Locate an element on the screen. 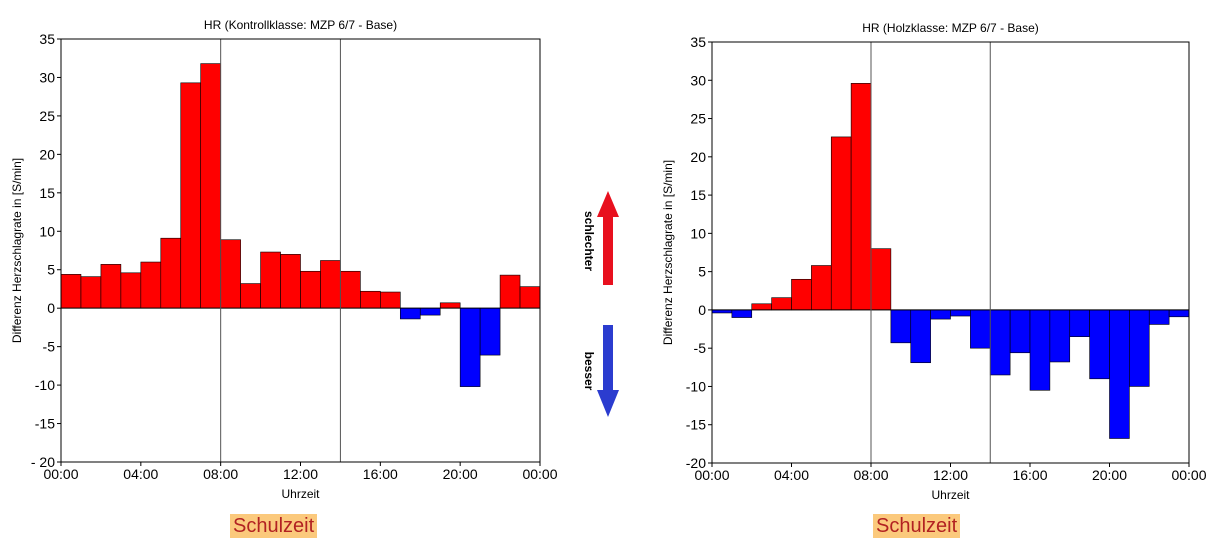 This screenshot has height=538, width=1215. chart-title: HR (Holzklasse: MZP 6/7 - Base) is located at coordinates (950, 28).